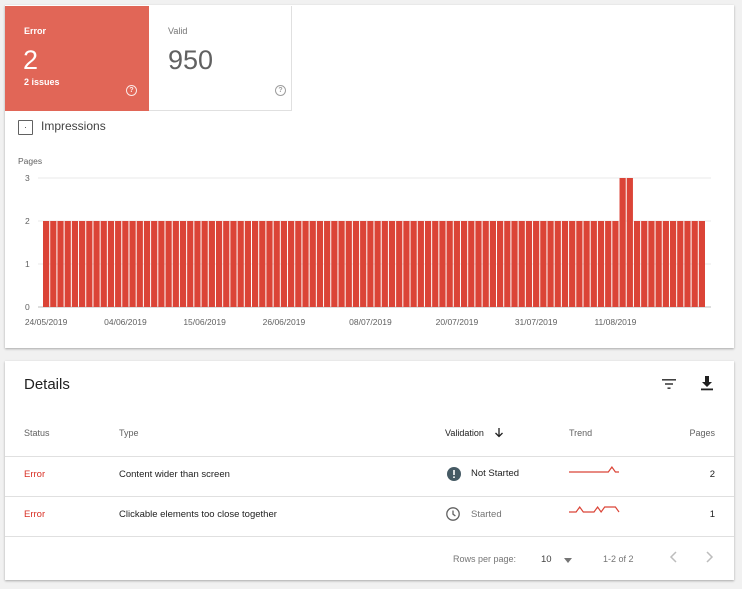 Image resolution: width=742 pixels, height=589 pixels. I want to click on y-tick-label: 3, so click(27, 178).